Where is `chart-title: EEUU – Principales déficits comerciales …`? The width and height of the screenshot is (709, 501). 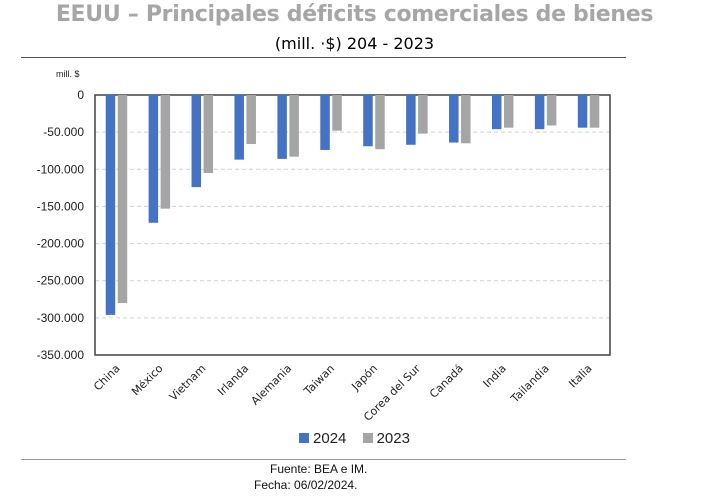 chart-title: EEUU – Principales déficits comerciales … is located at coordinates (354, 14).